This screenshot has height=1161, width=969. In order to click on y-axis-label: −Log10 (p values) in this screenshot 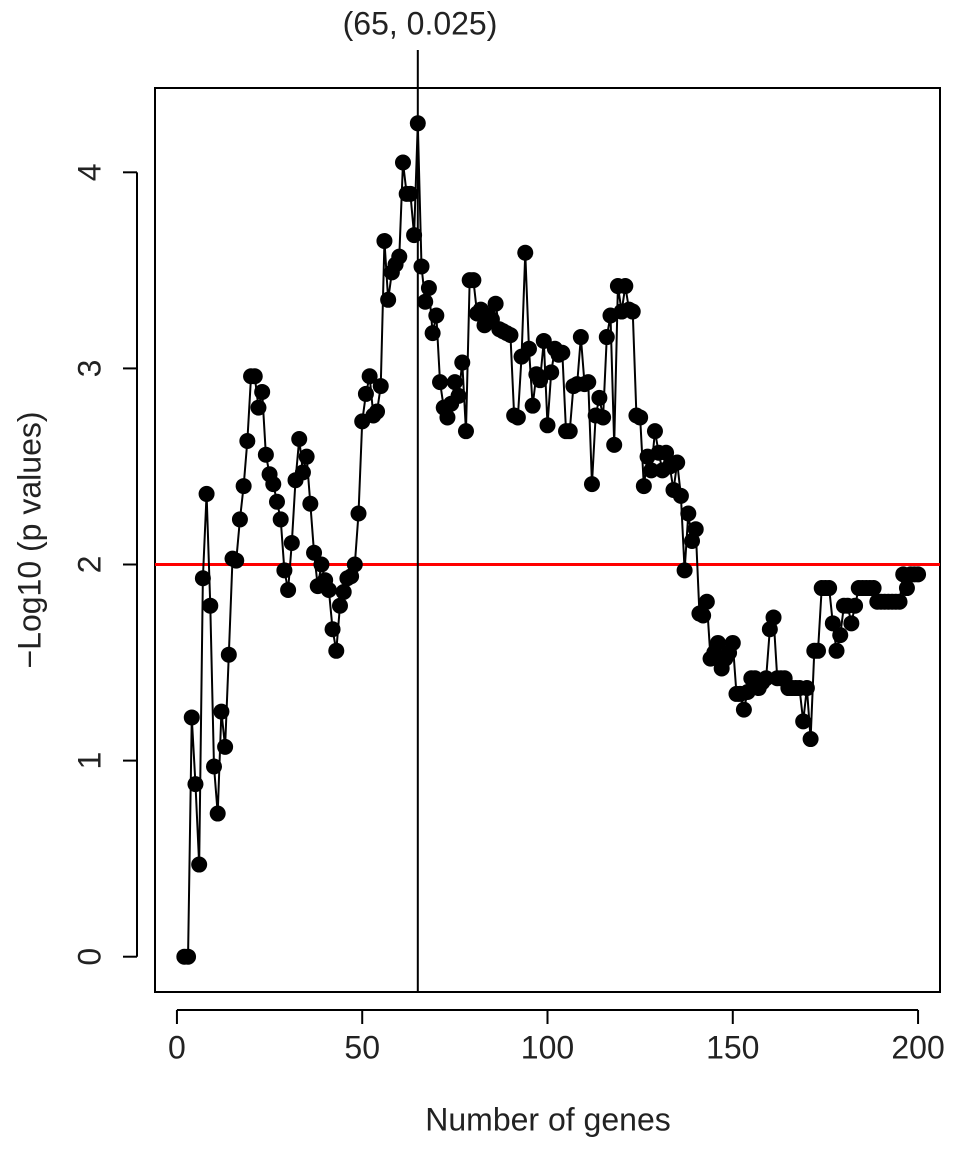, I will do `click(29, 539)`.